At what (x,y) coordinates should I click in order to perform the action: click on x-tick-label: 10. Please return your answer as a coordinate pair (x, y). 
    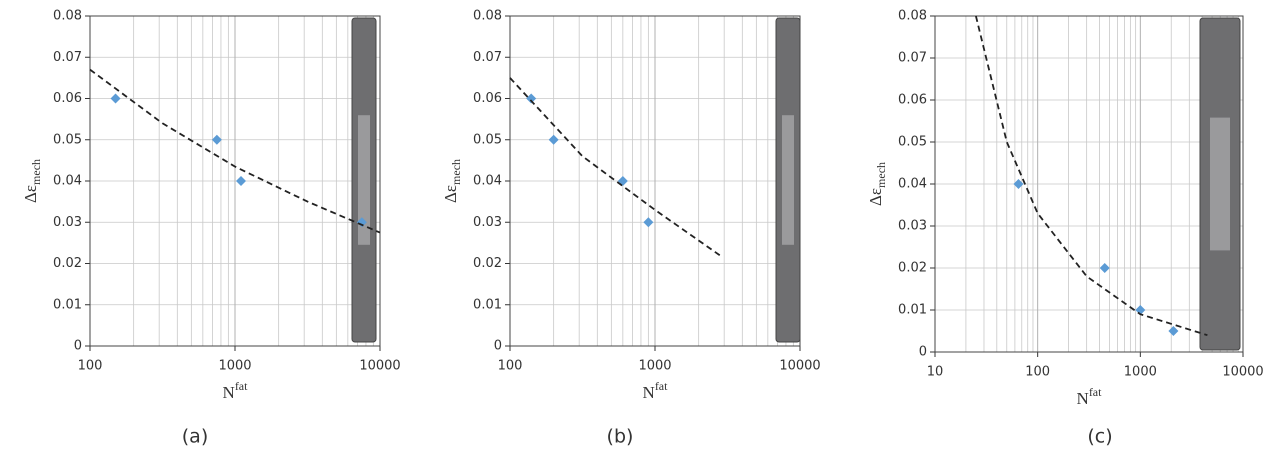
    Looking at the image, I should click on (935, 372).